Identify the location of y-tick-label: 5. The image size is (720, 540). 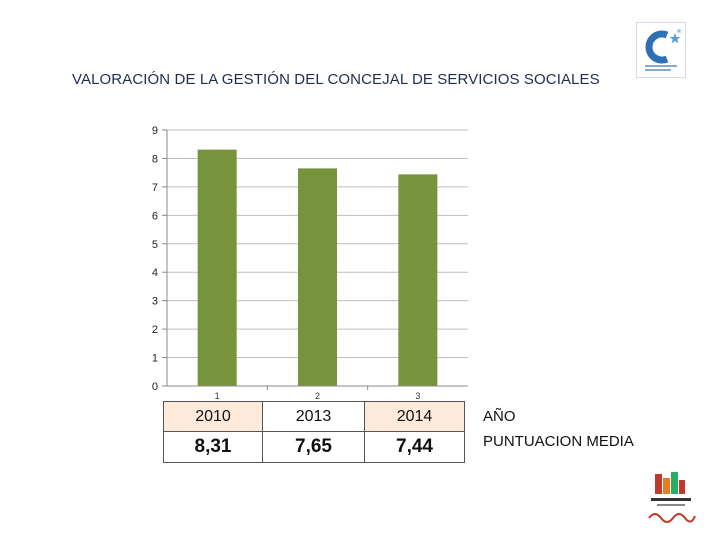
(155, 245).